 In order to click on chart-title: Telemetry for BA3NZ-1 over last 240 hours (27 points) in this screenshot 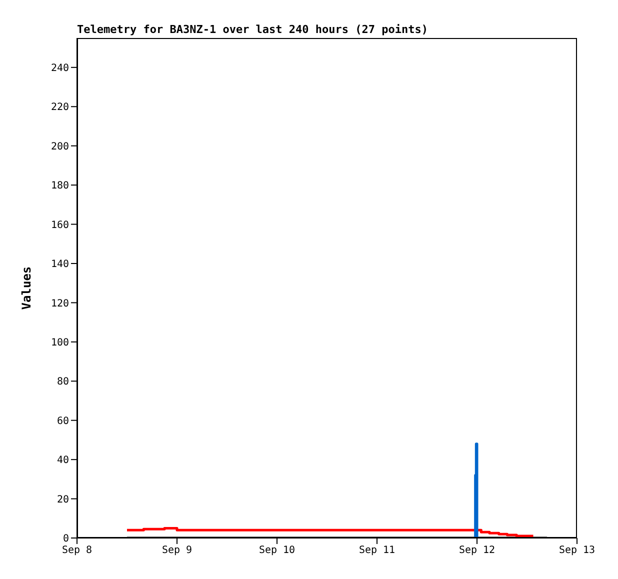, I will do `click(252, 29)`.